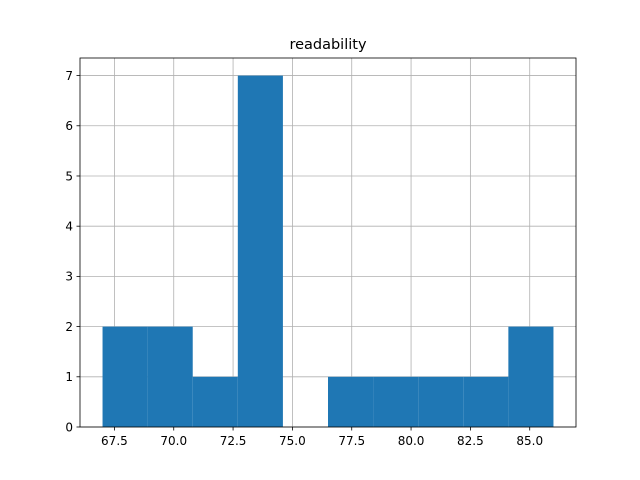 This screenshot has height=480, width=640. I want to click on y-axis-ticks: 0 1 2 3 4 5 6 7, so click(72, 251).